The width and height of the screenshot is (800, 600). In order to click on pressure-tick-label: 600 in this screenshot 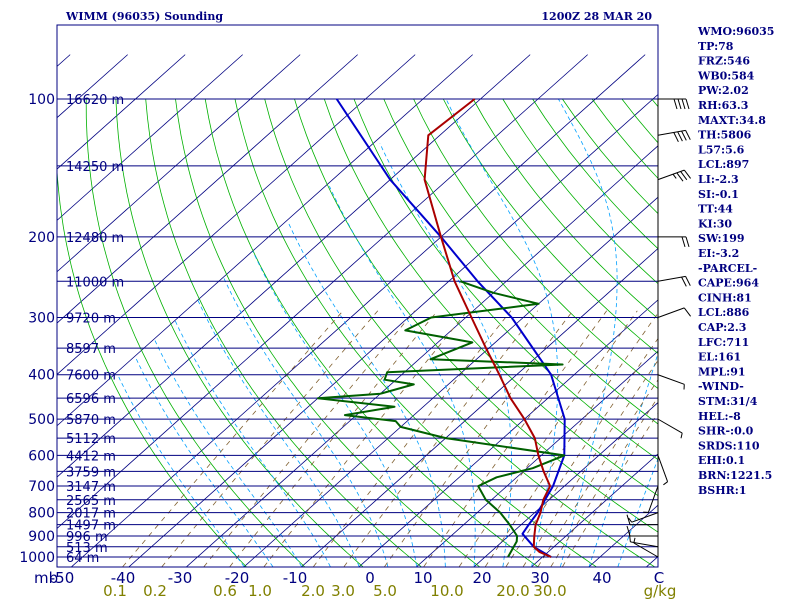, I will do `click(41, 456)`.